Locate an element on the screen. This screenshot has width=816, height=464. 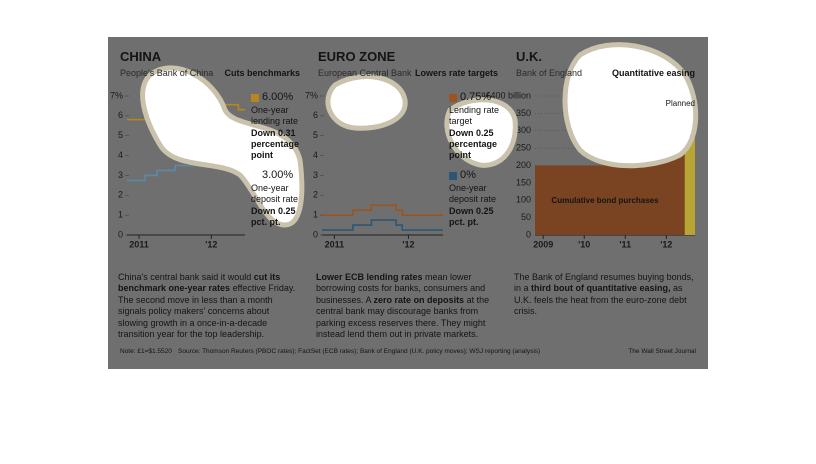
chart-headline: Cuts benchmarks is located at coordinates (262, 73).